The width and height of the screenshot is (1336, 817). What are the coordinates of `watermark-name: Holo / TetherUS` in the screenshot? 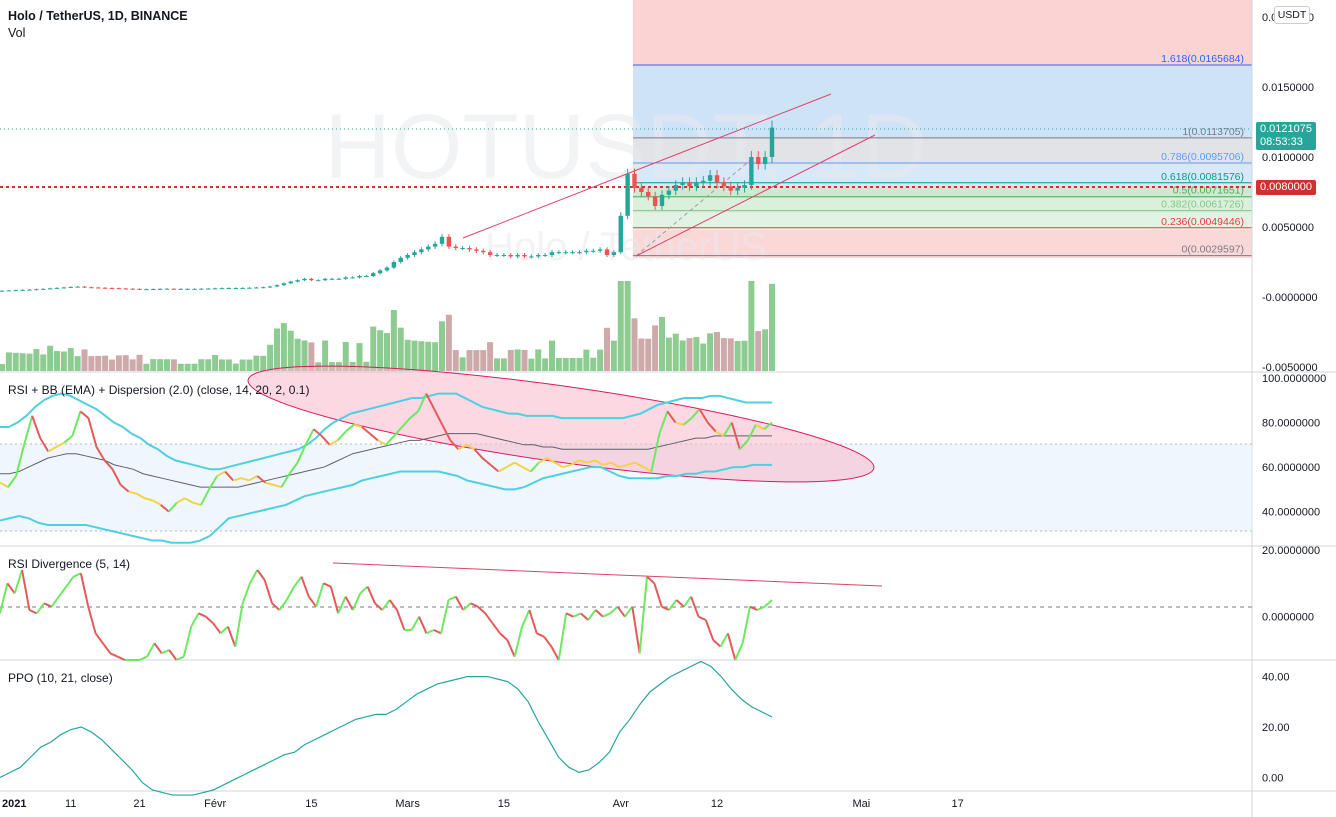 It's located at (626, 247).